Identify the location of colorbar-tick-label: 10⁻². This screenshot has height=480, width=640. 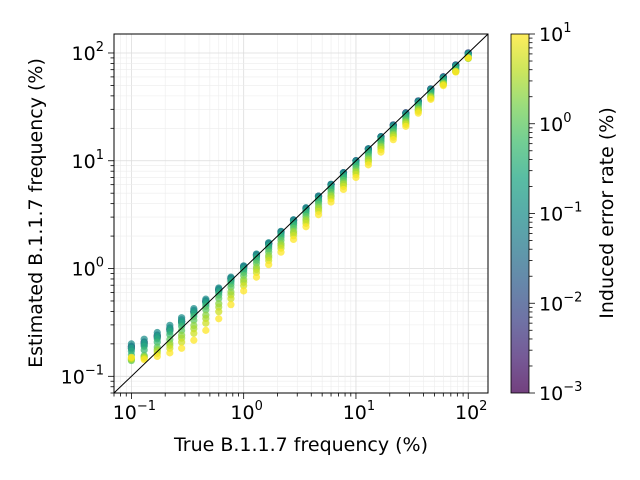
(560, 302).